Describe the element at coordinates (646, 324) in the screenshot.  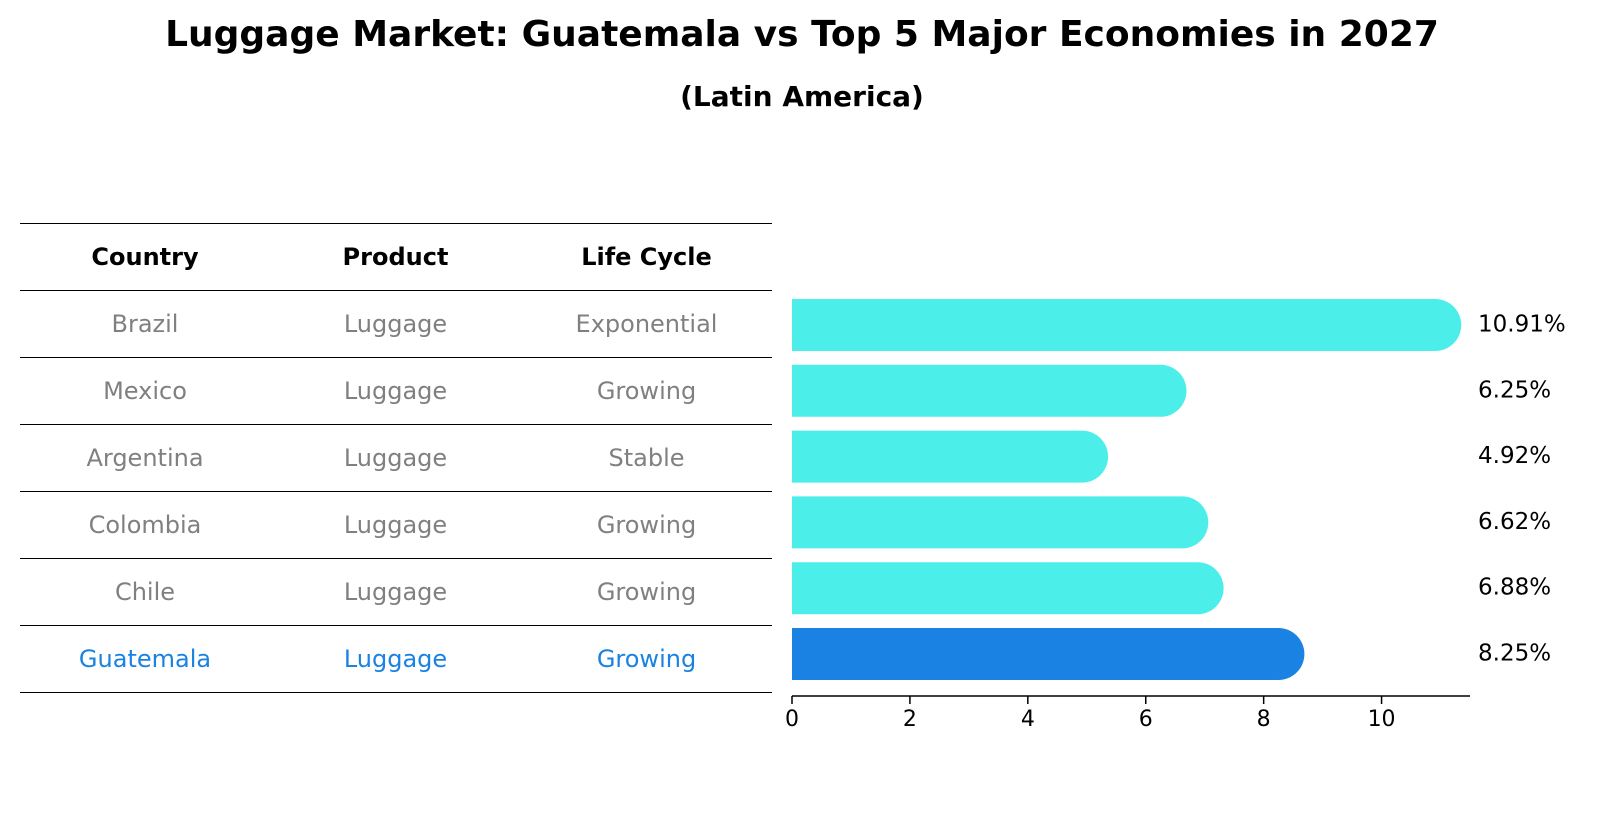
I see `life-cycle-cell: Exponential` at that location.